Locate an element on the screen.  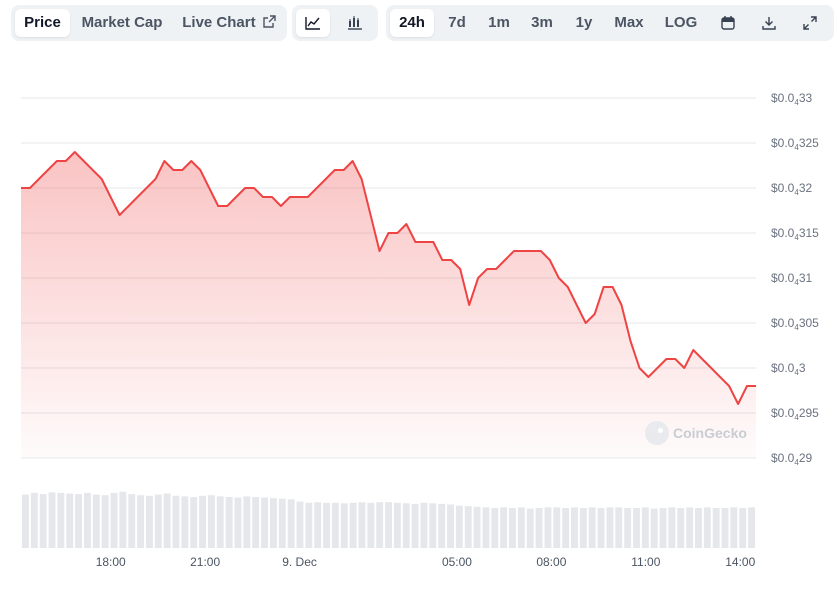
range-1y: 1y is located at coordinates (584, 22).